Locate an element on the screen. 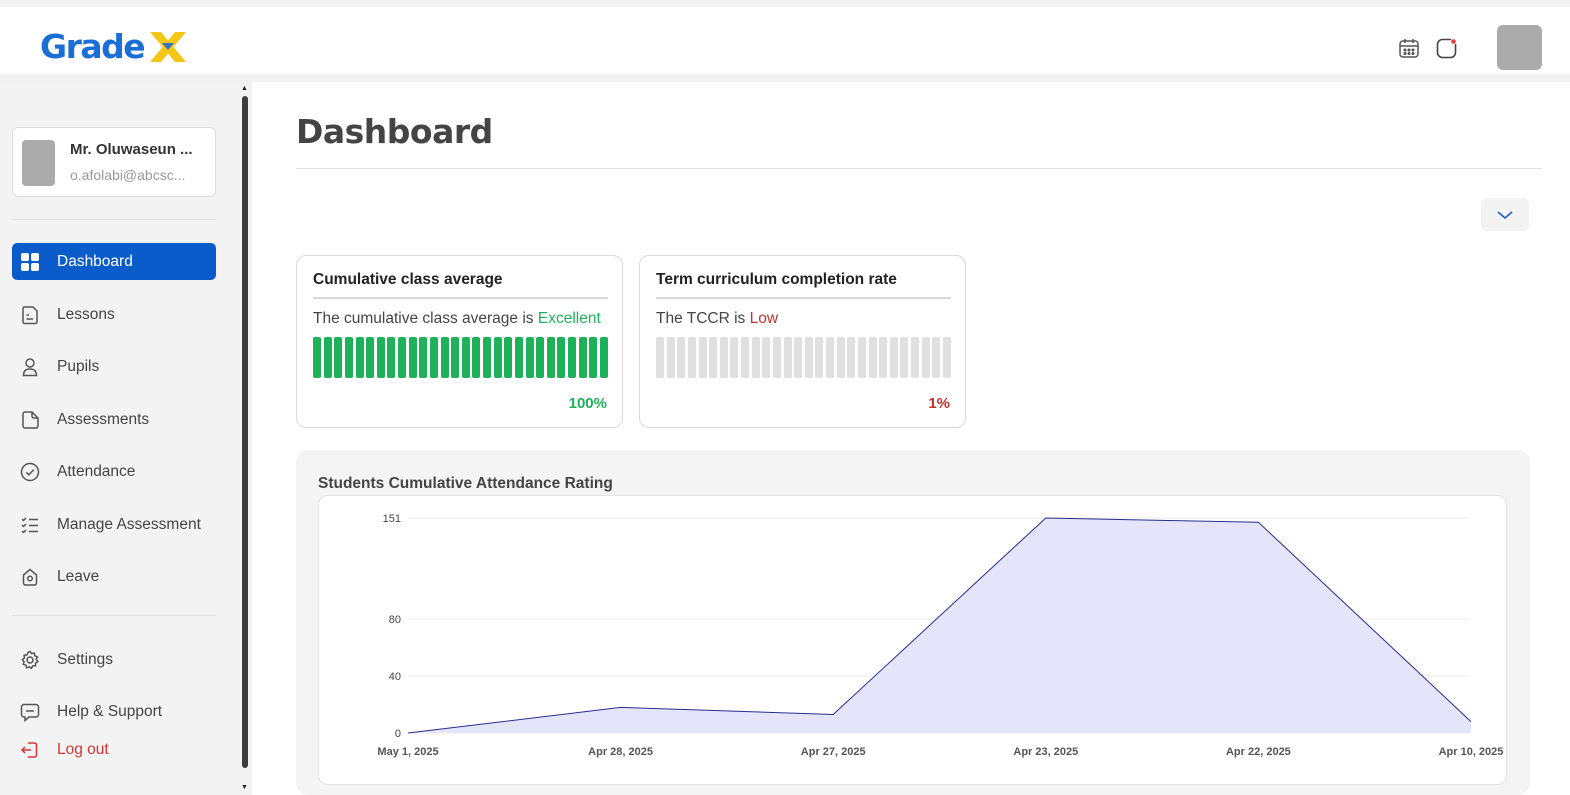  sidebar-divider is located at coordinates (114, 615).